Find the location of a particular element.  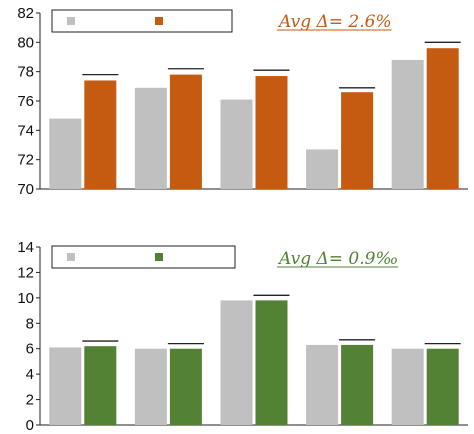

y-tick-label: 76 is located at coordinates (25, 101).